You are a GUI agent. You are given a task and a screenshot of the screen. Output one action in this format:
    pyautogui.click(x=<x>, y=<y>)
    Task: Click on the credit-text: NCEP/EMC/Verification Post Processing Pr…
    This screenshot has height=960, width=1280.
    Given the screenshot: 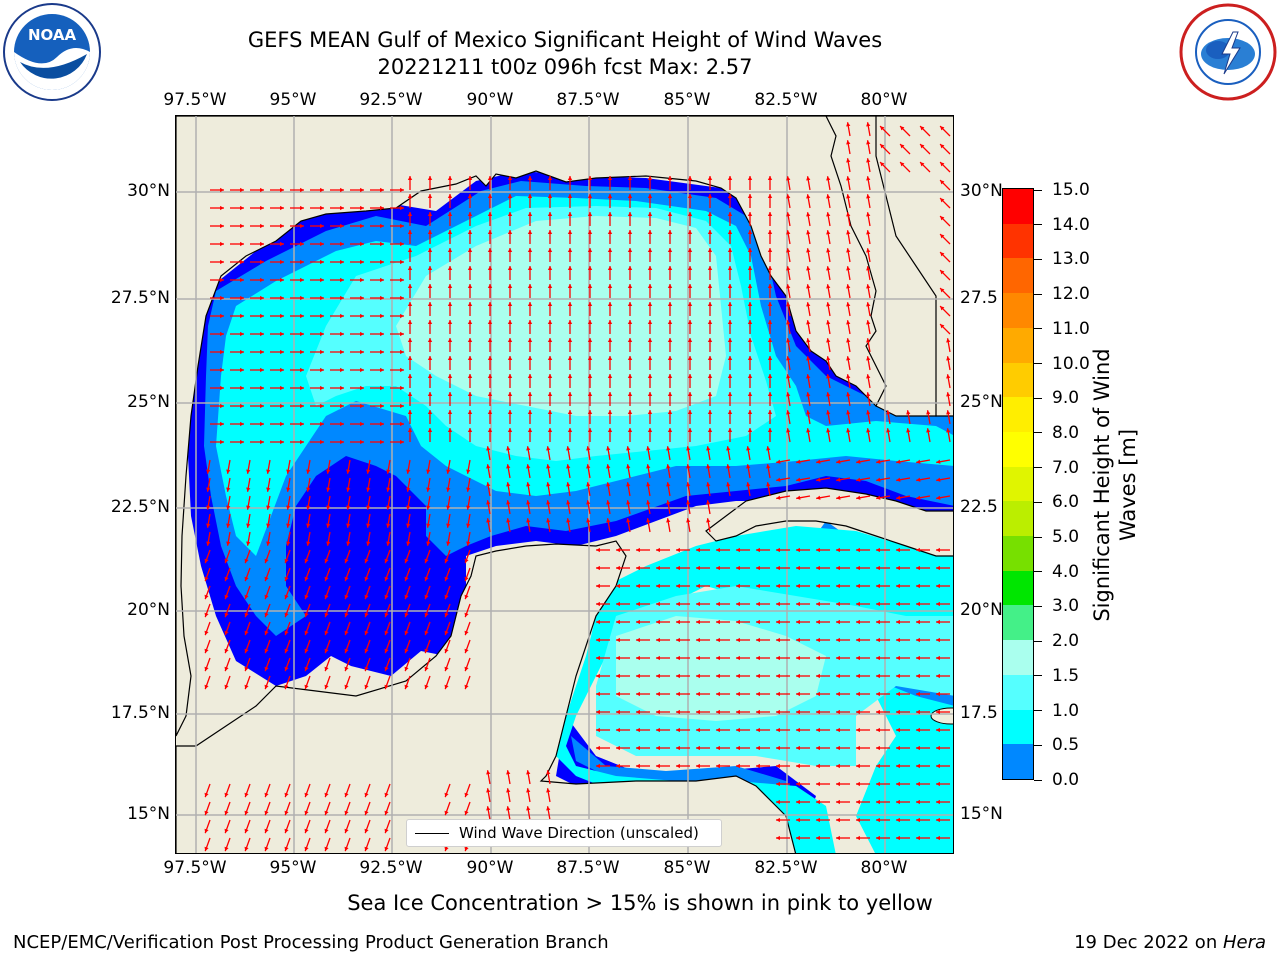 What is the action you would take?
    pyautogui.click(x=311, y=942)
    